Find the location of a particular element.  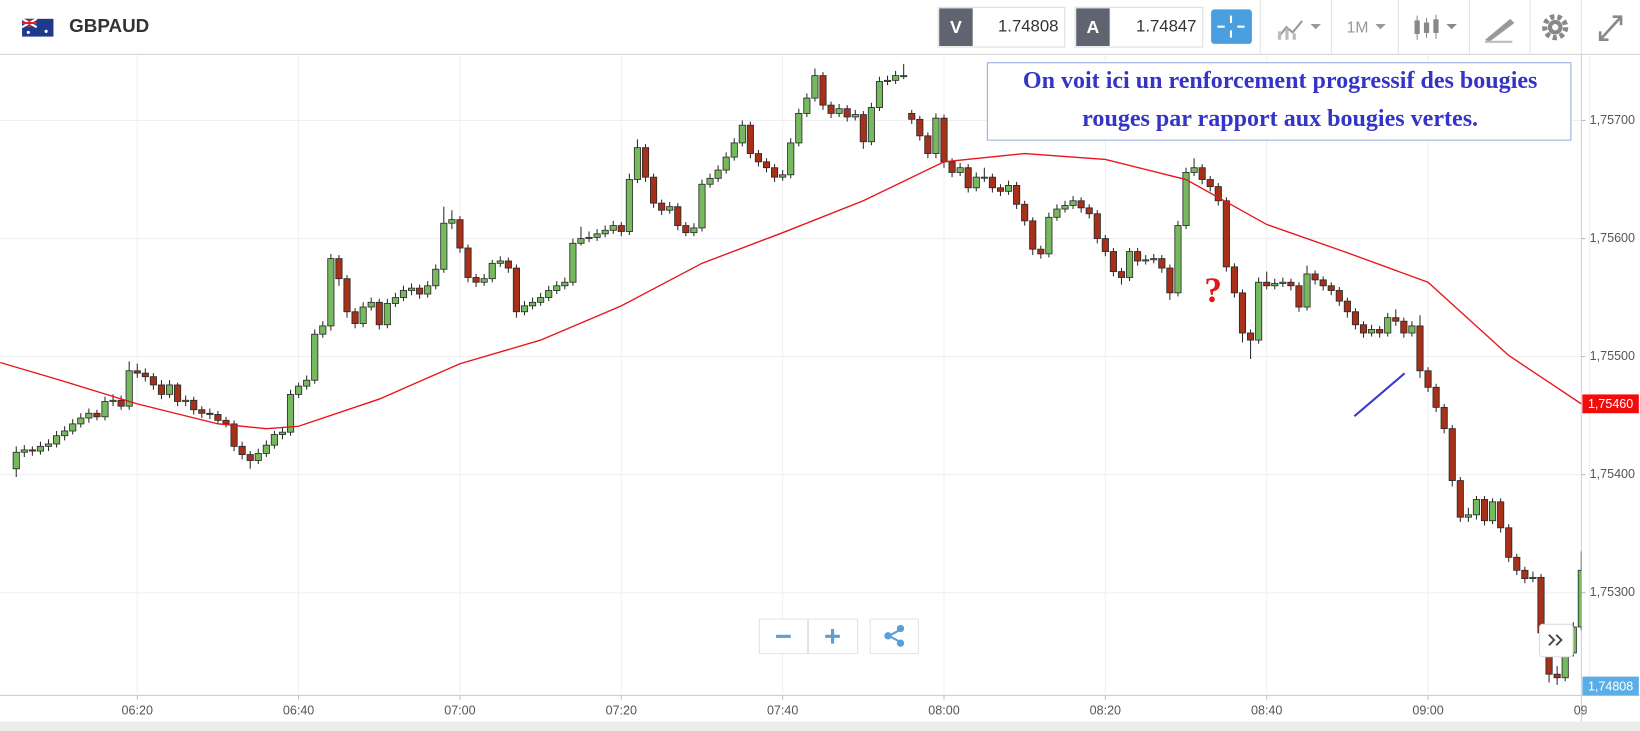

scroll-latest-button is located at coordinates (1556, 640).